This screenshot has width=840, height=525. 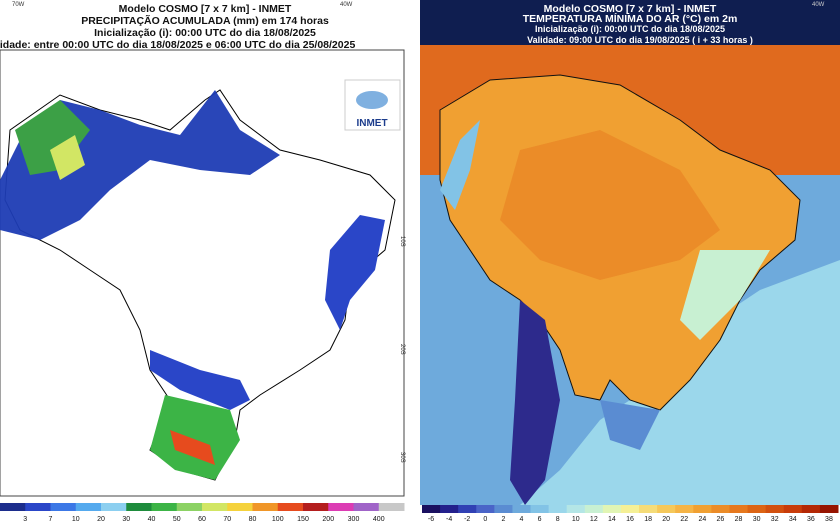 What do you see at coordinates (354, 519) in the screenshot?
I see `colorbar-label: 300` at bounding box center [354, 519].